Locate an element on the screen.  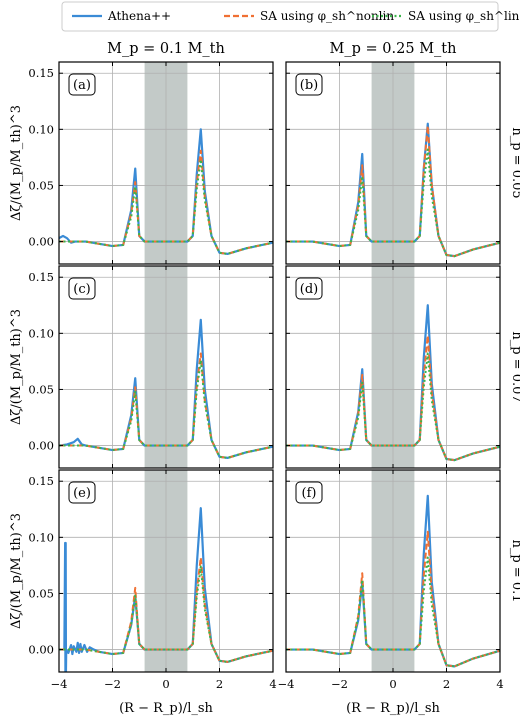
series-athena is located at coordinates (166, 589).